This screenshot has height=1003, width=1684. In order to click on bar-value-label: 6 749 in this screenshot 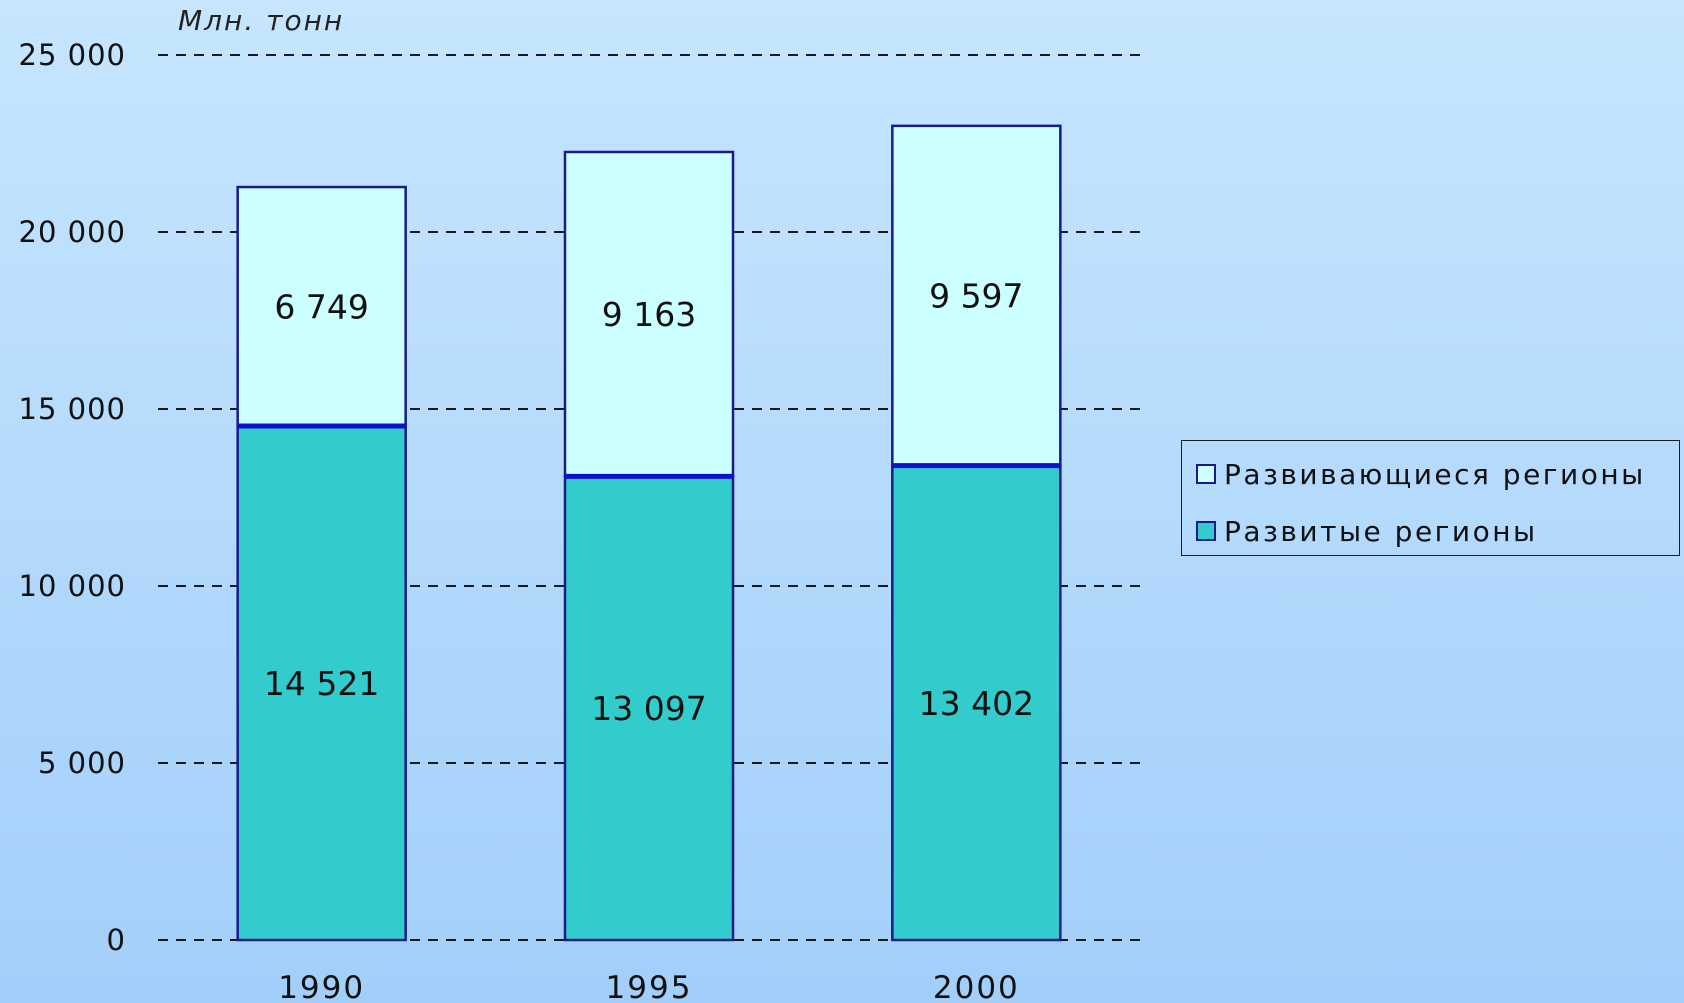, I will do `click(321, 306)`.